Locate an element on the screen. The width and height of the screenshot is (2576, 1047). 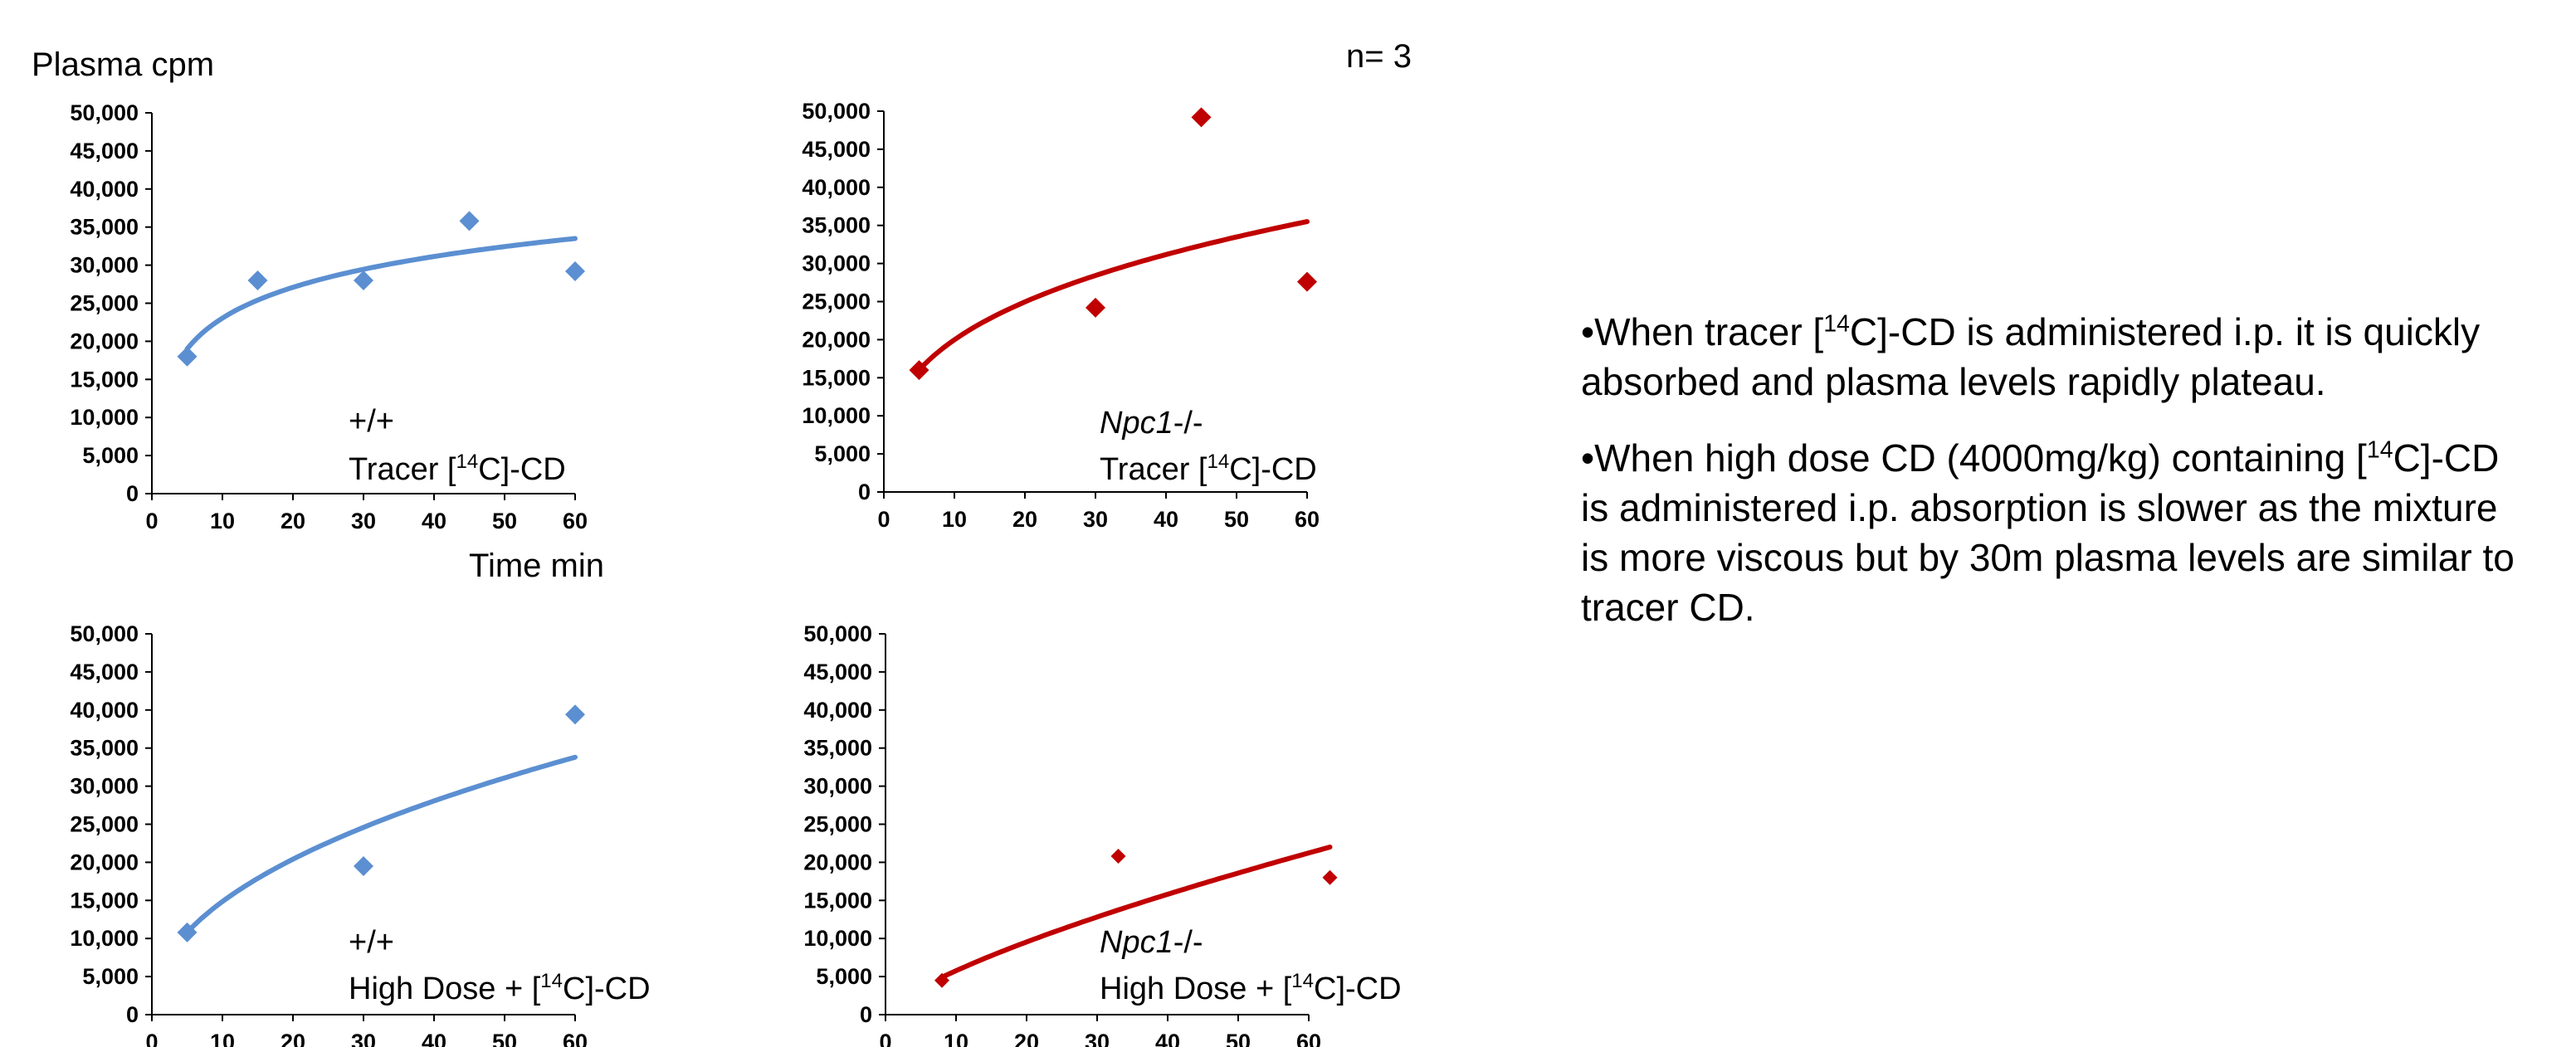
x-tick-label: 10 is located at coordinates (222, 521).